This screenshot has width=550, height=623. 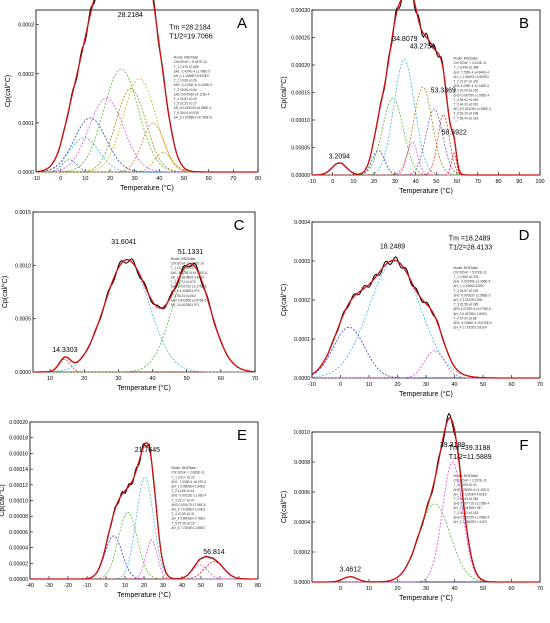 What do you see at coordinates (471, 490) in the screenshot?
I see `fit-parameter-text: ΔH1 2.2809E-4 ±1.30E-5` at bounding box center [471, 490].